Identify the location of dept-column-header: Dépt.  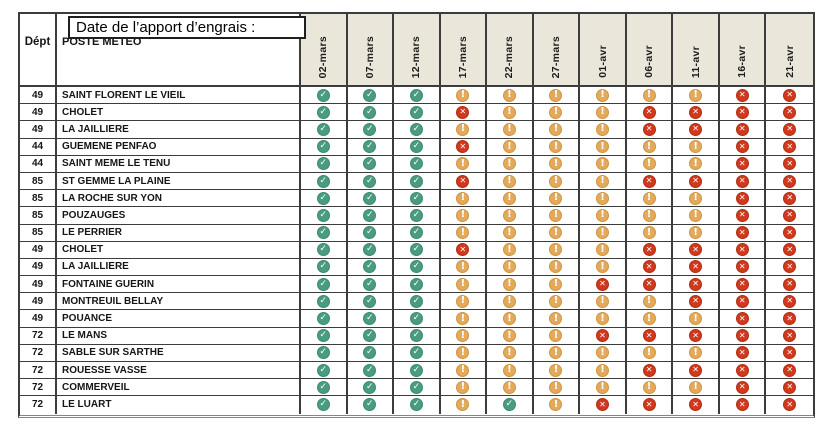
(38, 50).